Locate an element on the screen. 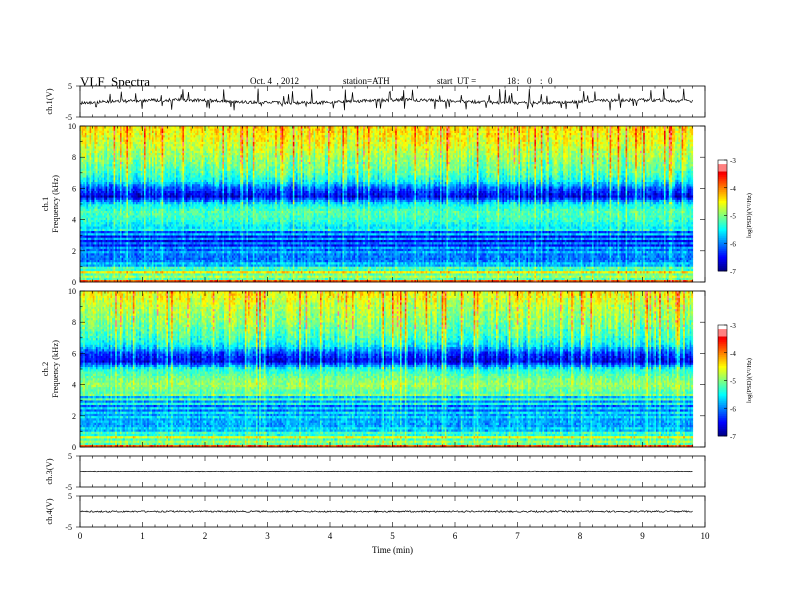 The width and height of the screenshot is (792, 612). ch4-waveform-trace is located at coordinates (386, 511).